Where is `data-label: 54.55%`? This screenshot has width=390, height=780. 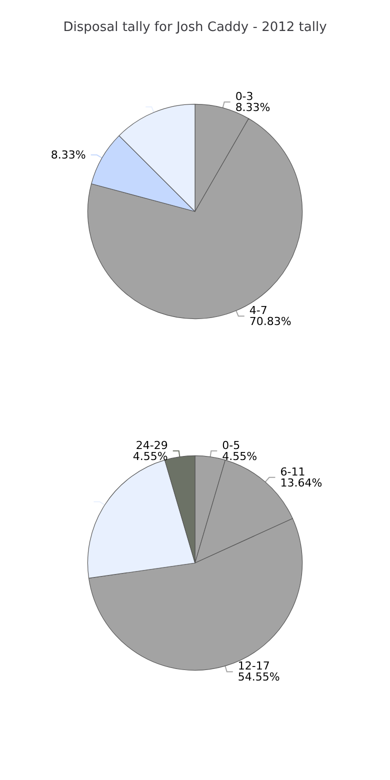 data-label: 54.55% is located at coordinates (259, 677).